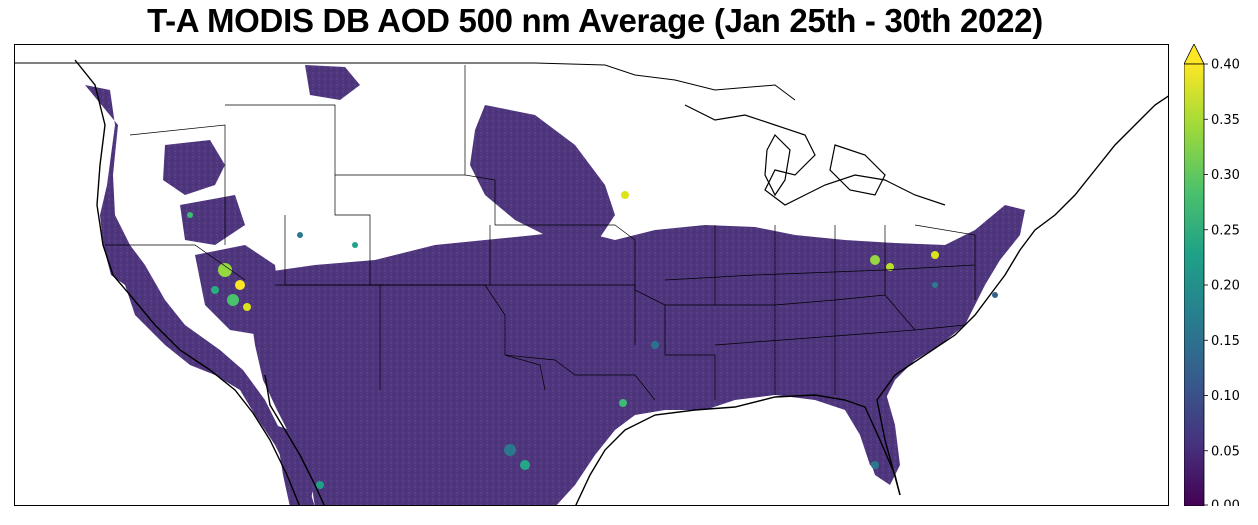  What do you see at coordinates (1225, 175) in the screenshot?
I see `colorbar-tick-label: 0.30` at bounding box center [1225, 175].